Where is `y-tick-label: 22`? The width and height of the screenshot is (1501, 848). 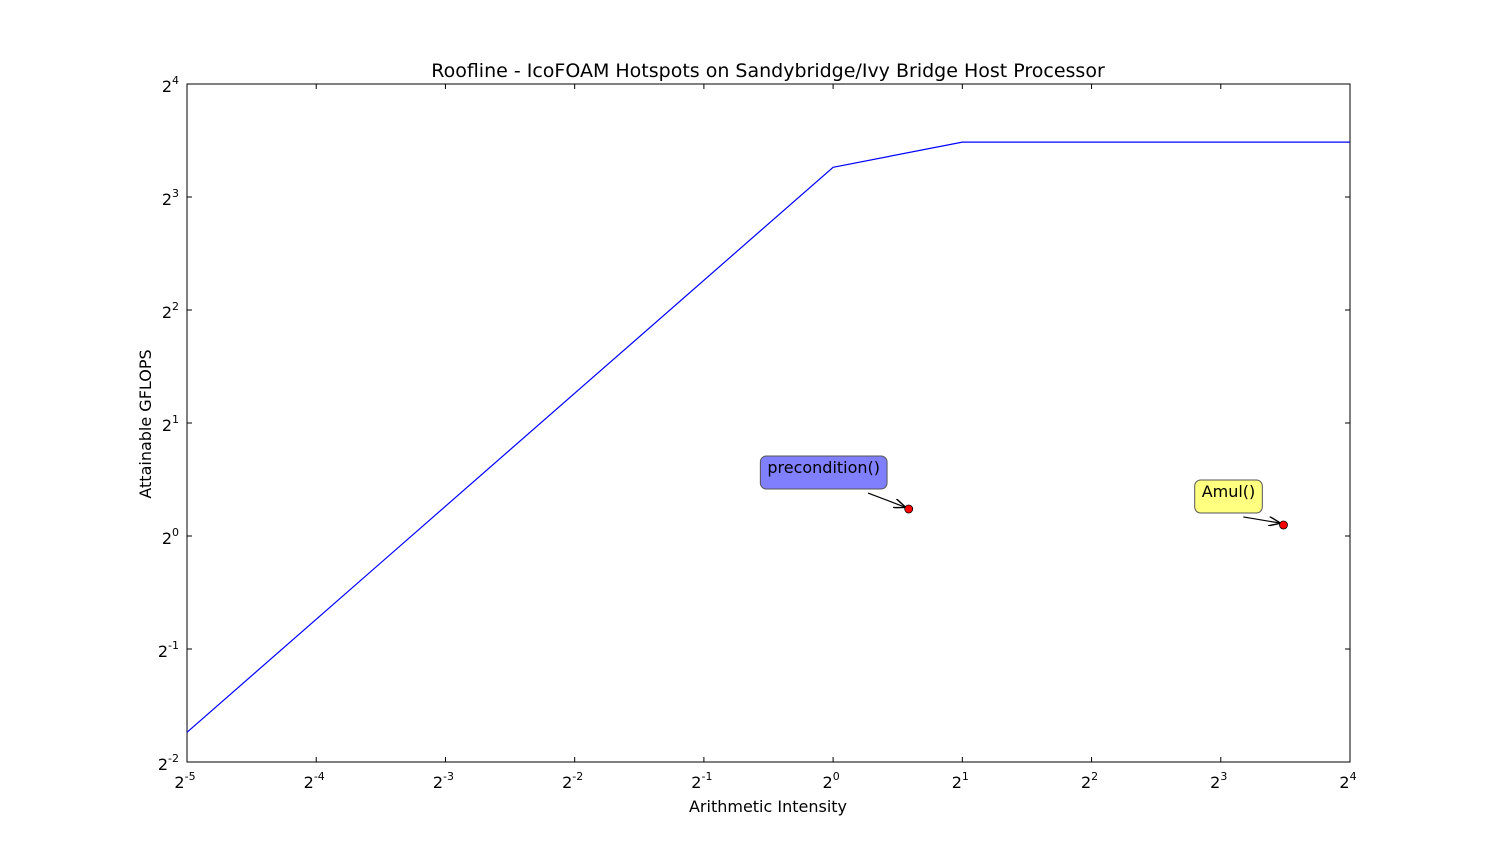
y-tick-label: 22 is located at coordinates (170, 311).